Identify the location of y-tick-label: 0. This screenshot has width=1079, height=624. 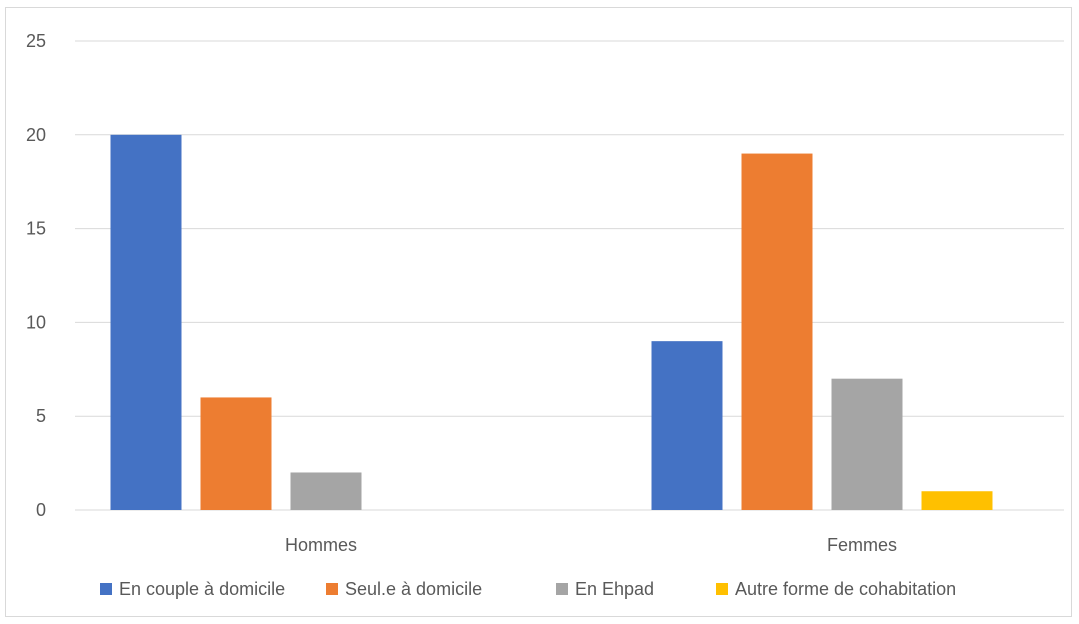
(41, 510).